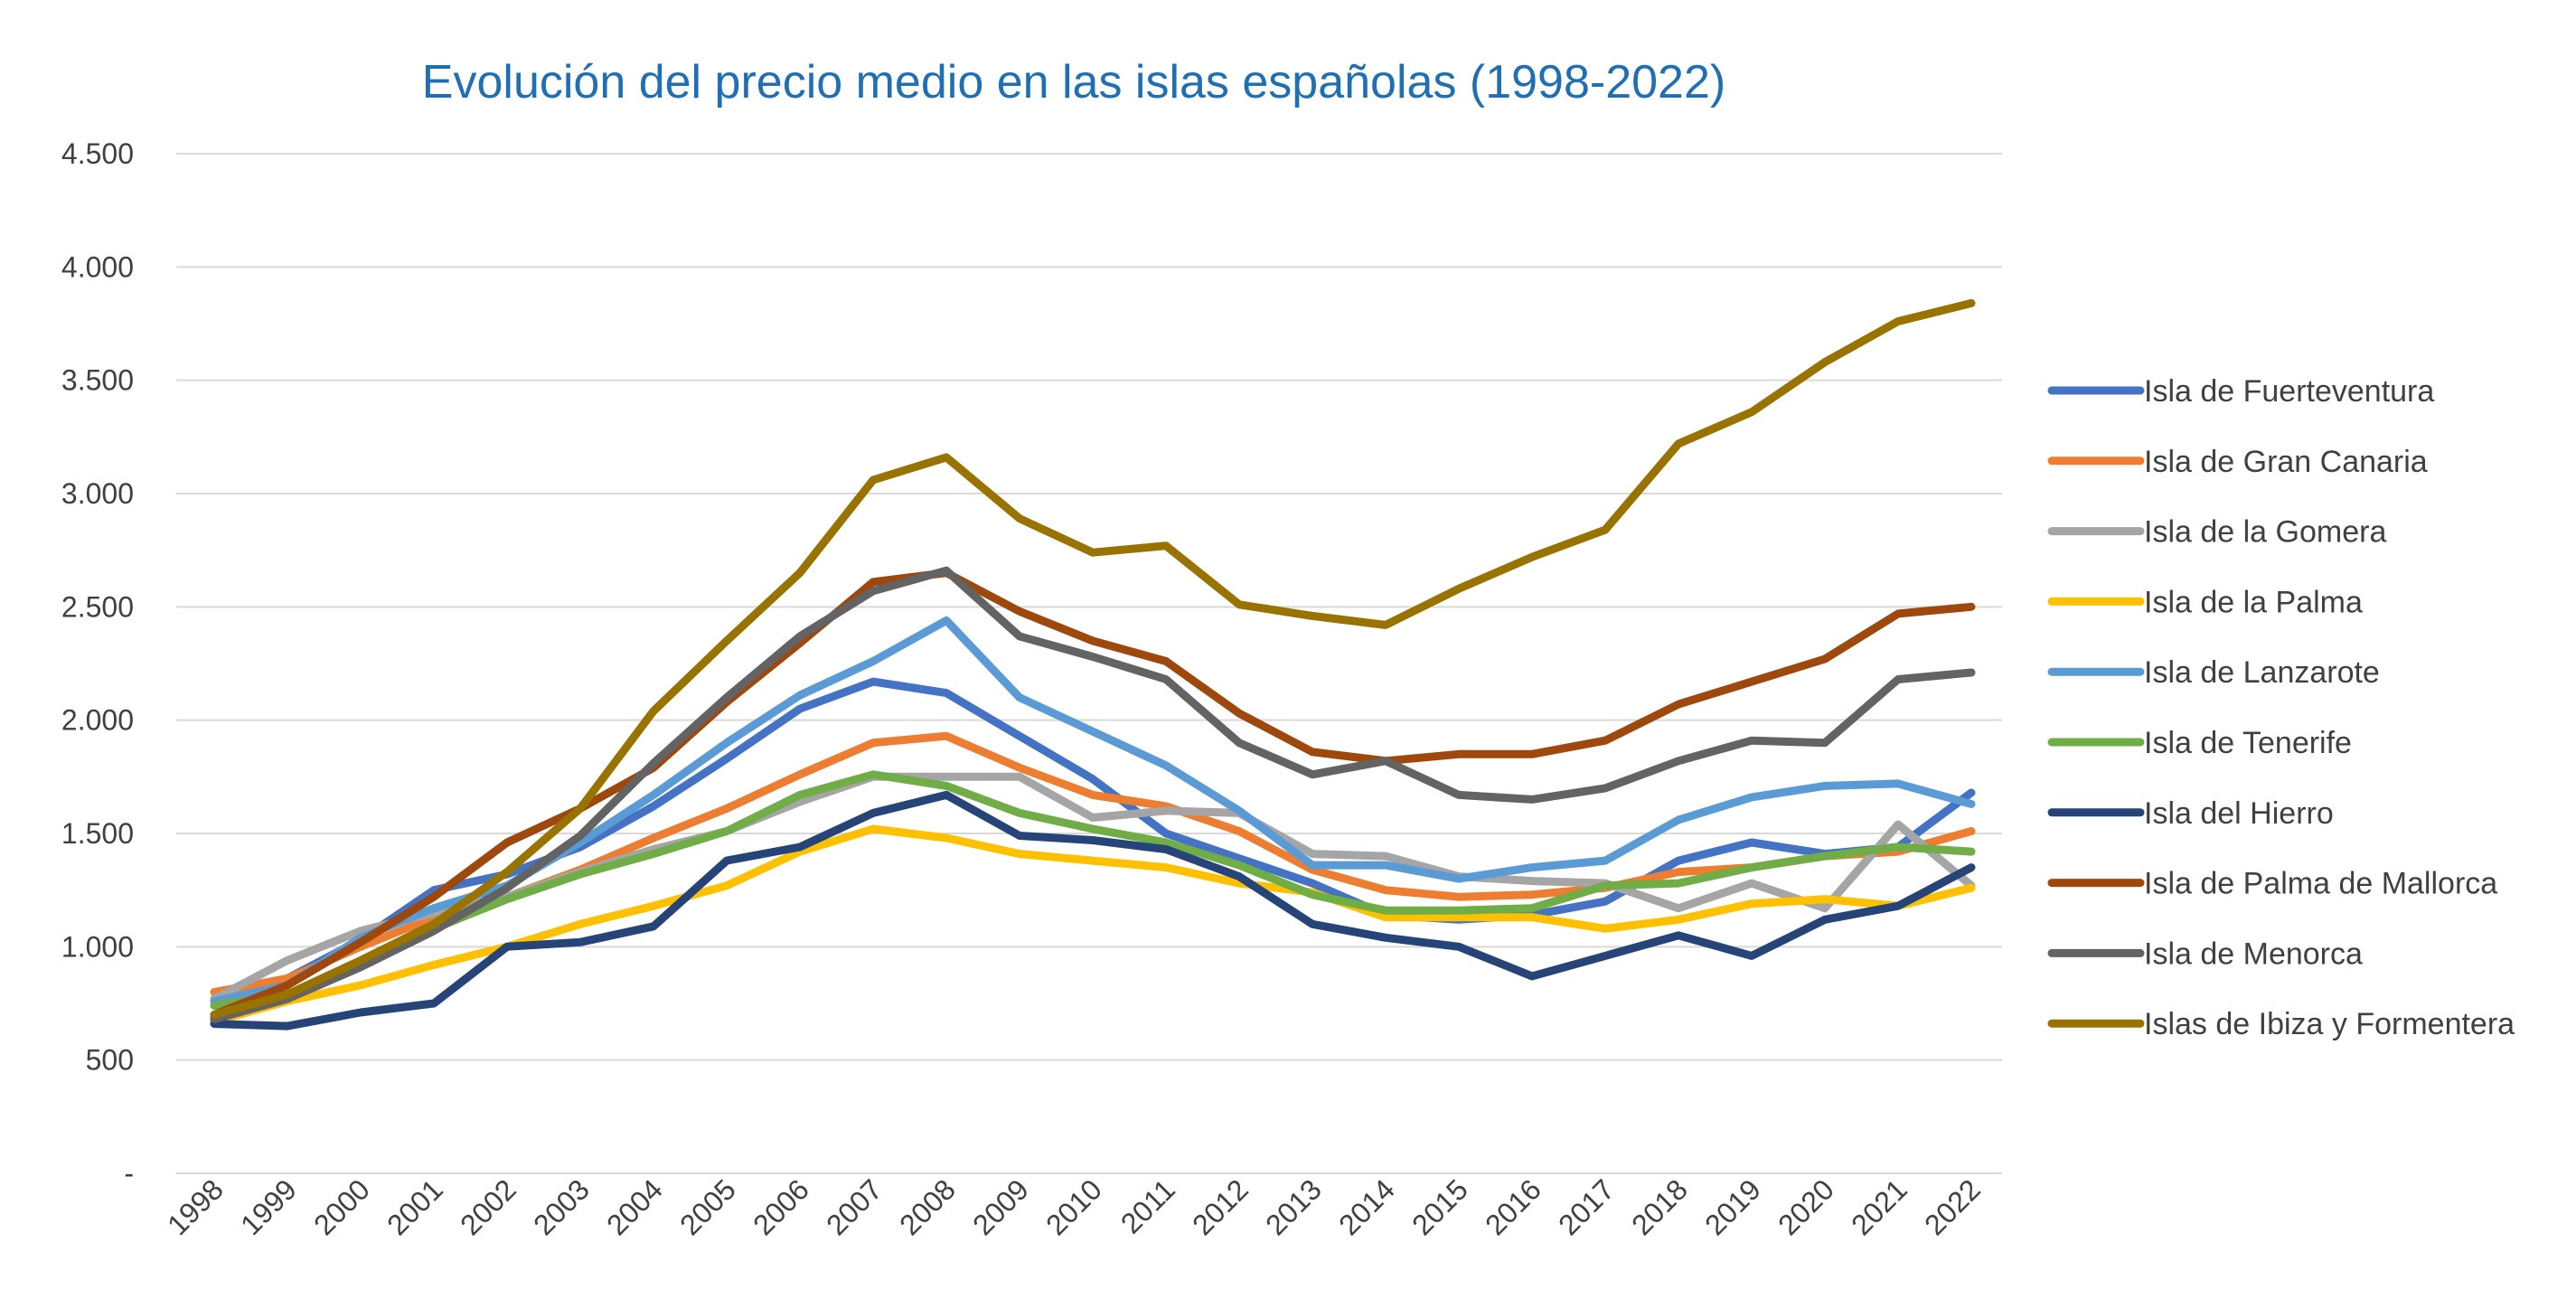 The image size is (2576, 1299). What do you see at coordinates (98, 720) in the screenshot?
I see `y-tick-label: 2.000` at bounding box center [98, 720].